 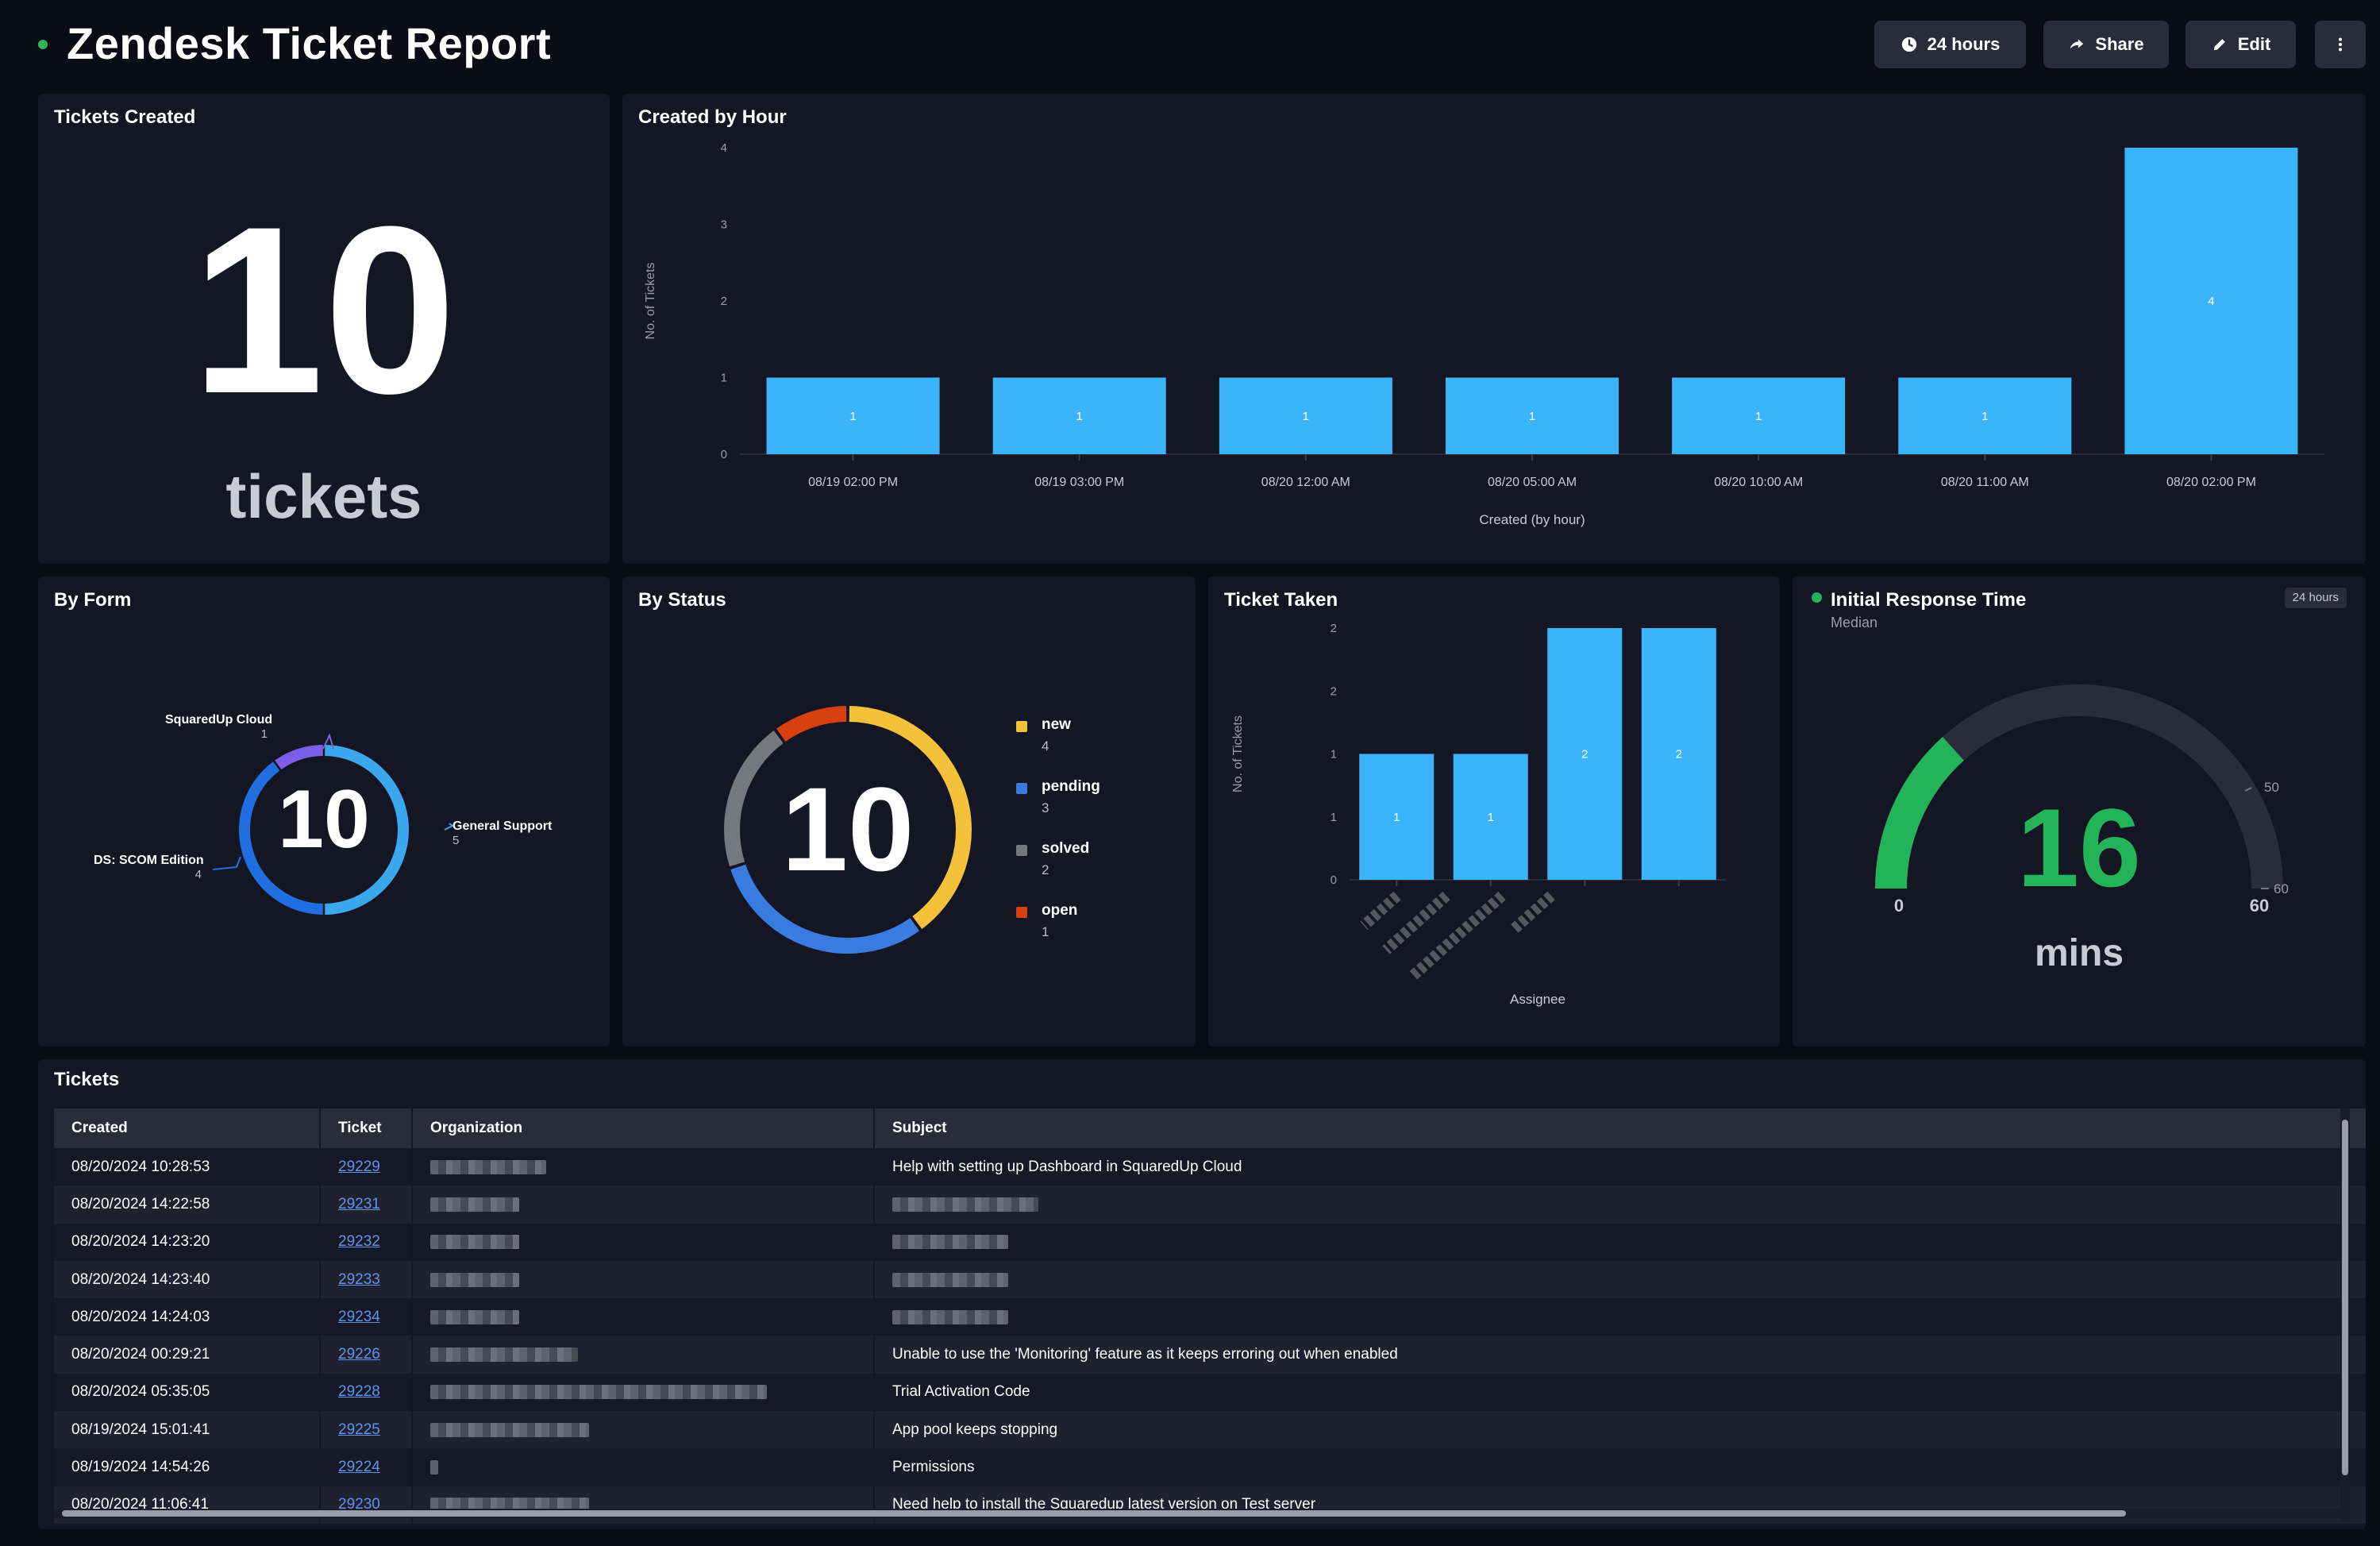 What do you see at coordinates (1929, 600) in the screenshot?
I see `tile-title: Initial Response Time` at bounding box center [1929, 600].